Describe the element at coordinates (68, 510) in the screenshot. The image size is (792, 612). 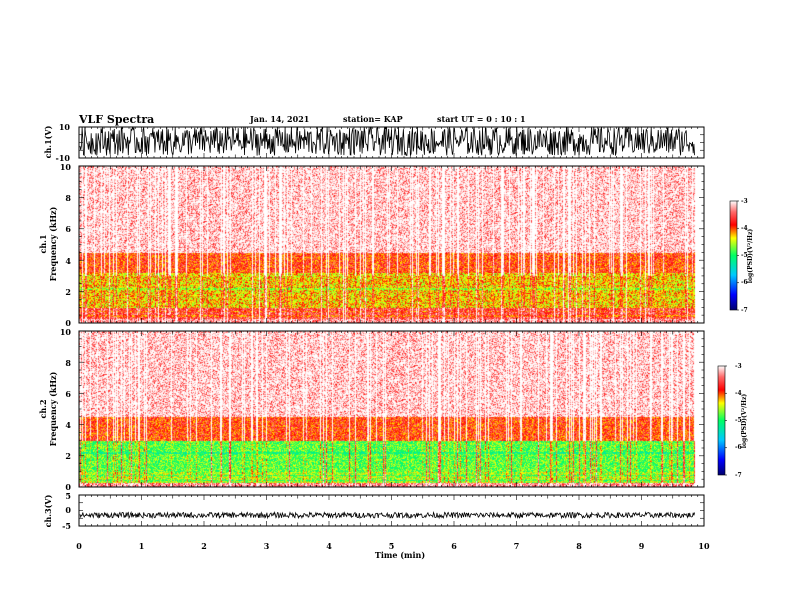
I see `ch3-ytick-0: 0` at that location.